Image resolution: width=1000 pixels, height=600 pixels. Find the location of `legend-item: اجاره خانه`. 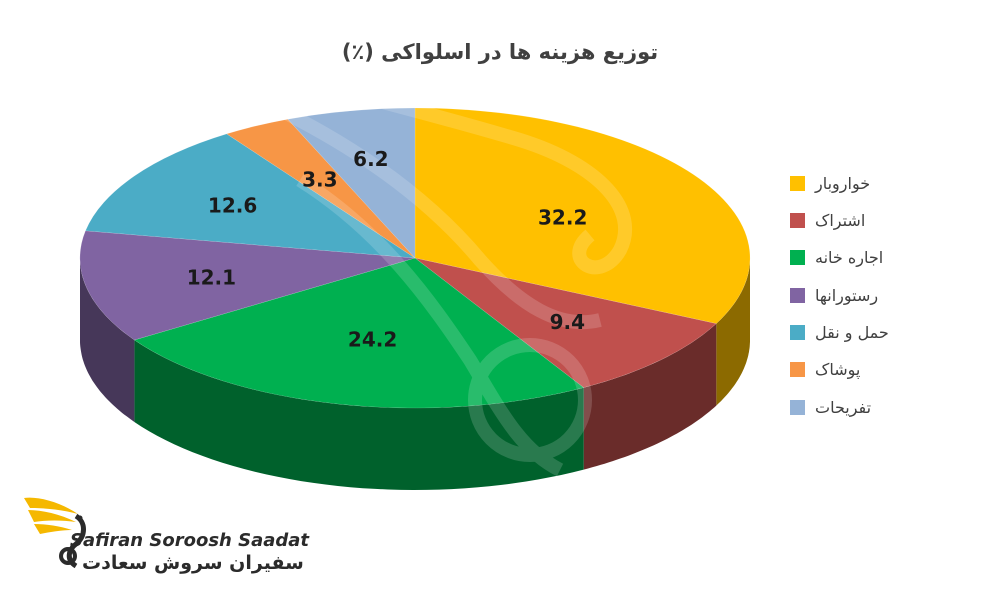

legend-item: اجاره خانه is located at coordinates (850, 258).